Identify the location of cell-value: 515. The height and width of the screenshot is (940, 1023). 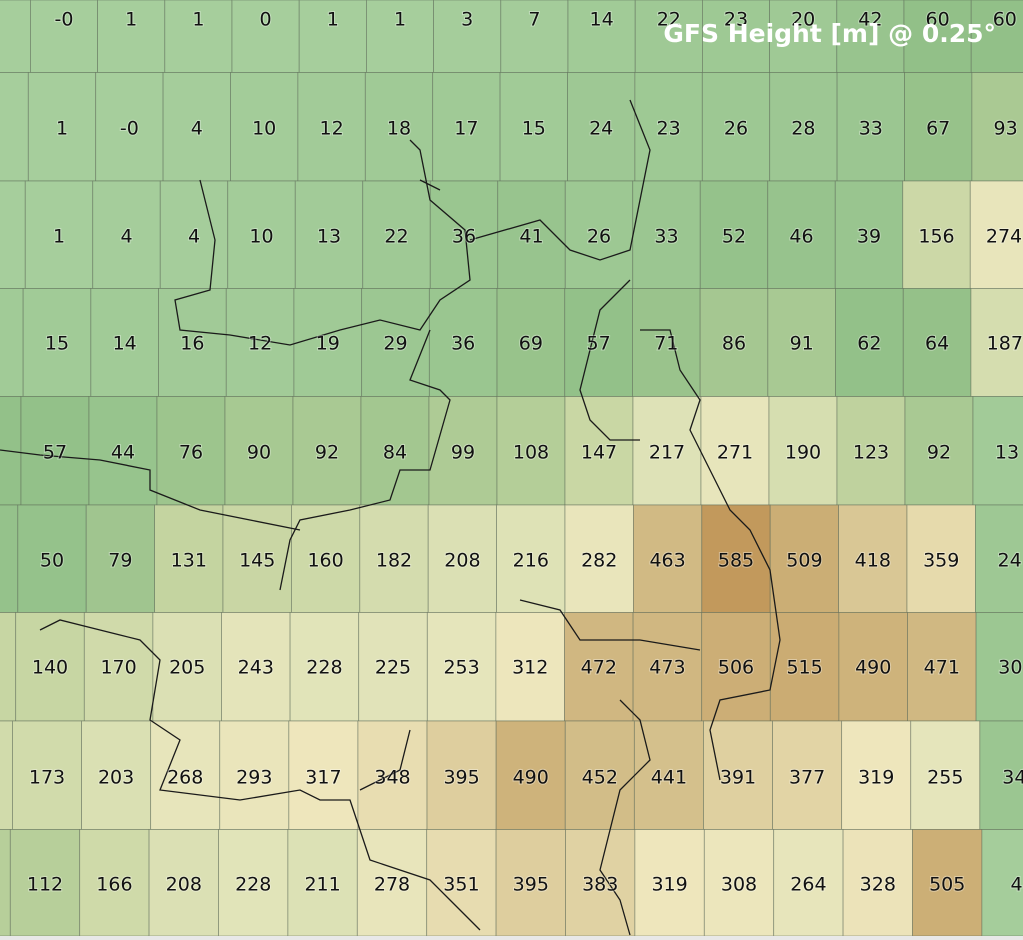
(804, 668).